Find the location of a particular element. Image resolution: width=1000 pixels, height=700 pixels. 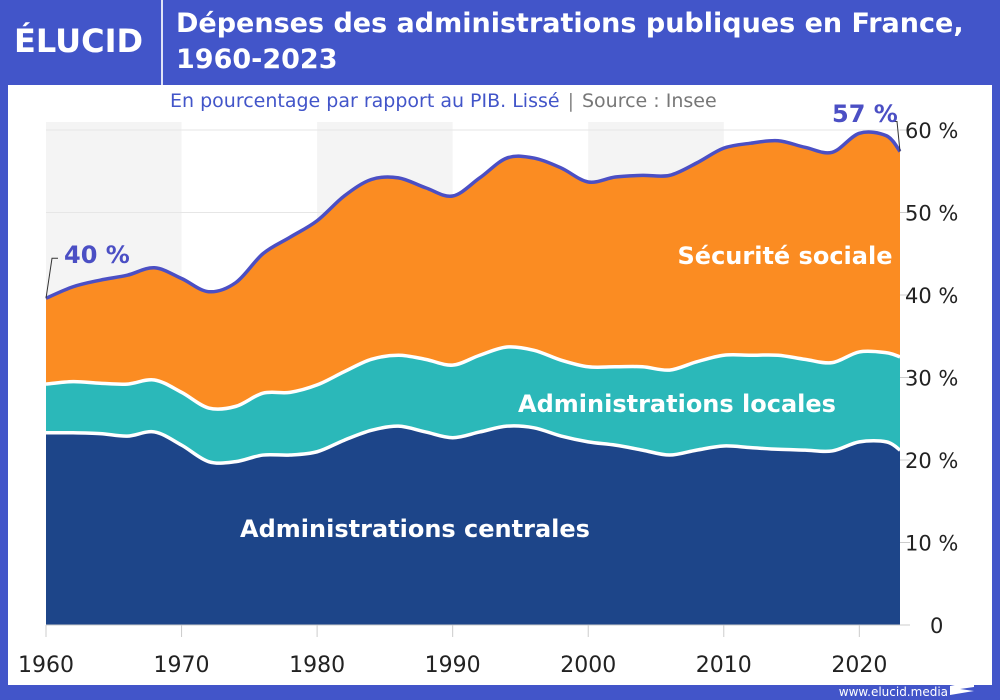

footer-url: www.elucid.media is located at coordinates (893, 692).